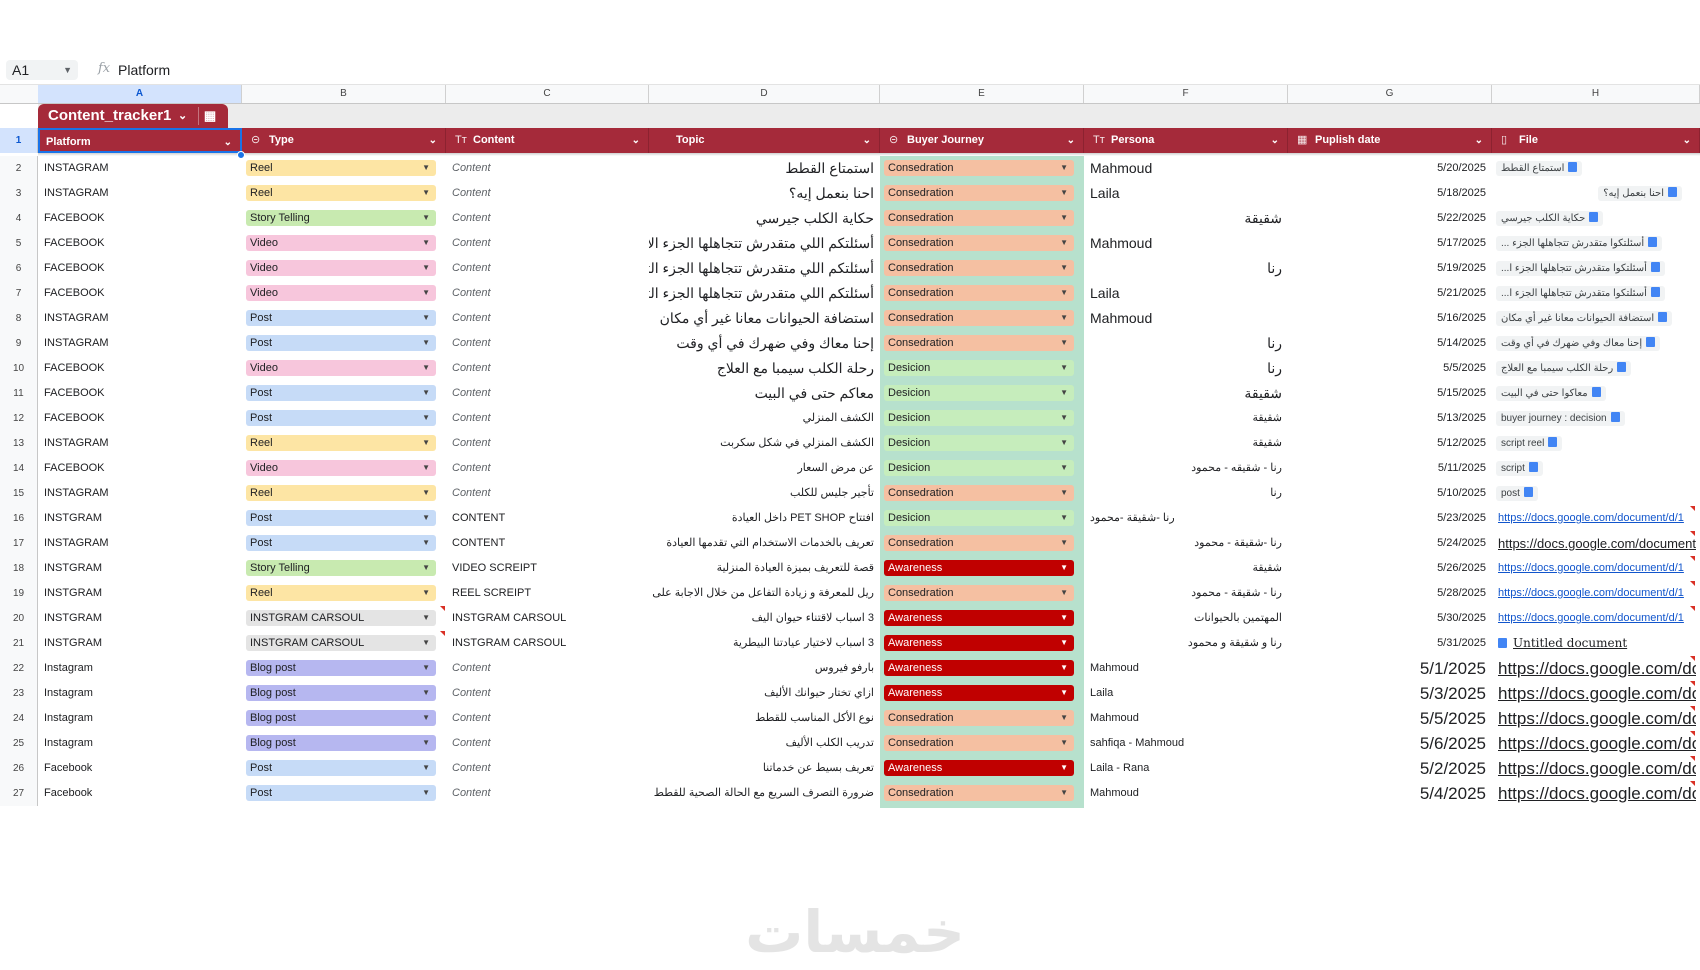 Image resolution: width=1700 pixels, height=970 pixels. I want to click on file-chip: script, so click(1519, 468).